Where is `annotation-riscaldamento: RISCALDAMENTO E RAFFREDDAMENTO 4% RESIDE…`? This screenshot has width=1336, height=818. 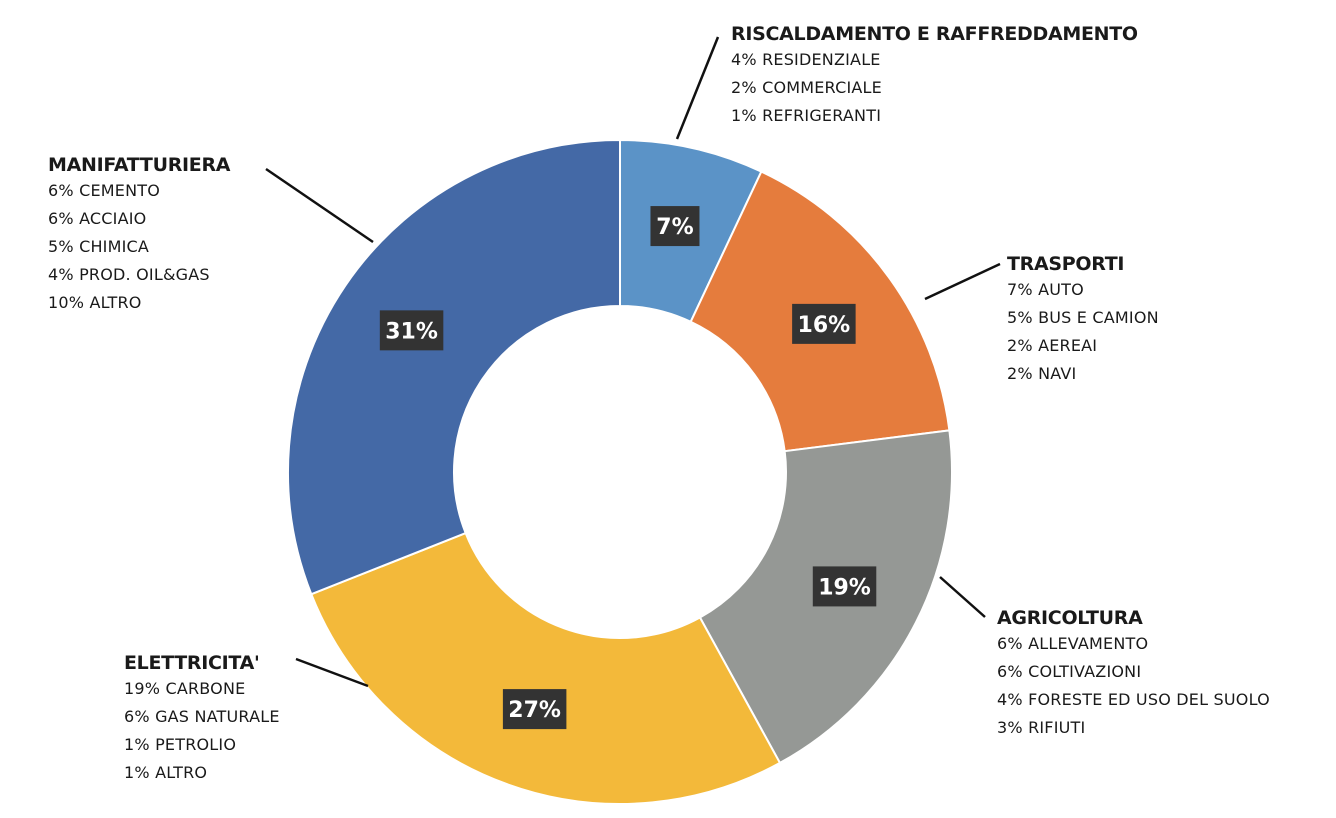 annotation-riscaldamento: RISCALDAMENTO E RAFFREDDAMENTO 4% RESIDE… is located at coordinates (934, 76).